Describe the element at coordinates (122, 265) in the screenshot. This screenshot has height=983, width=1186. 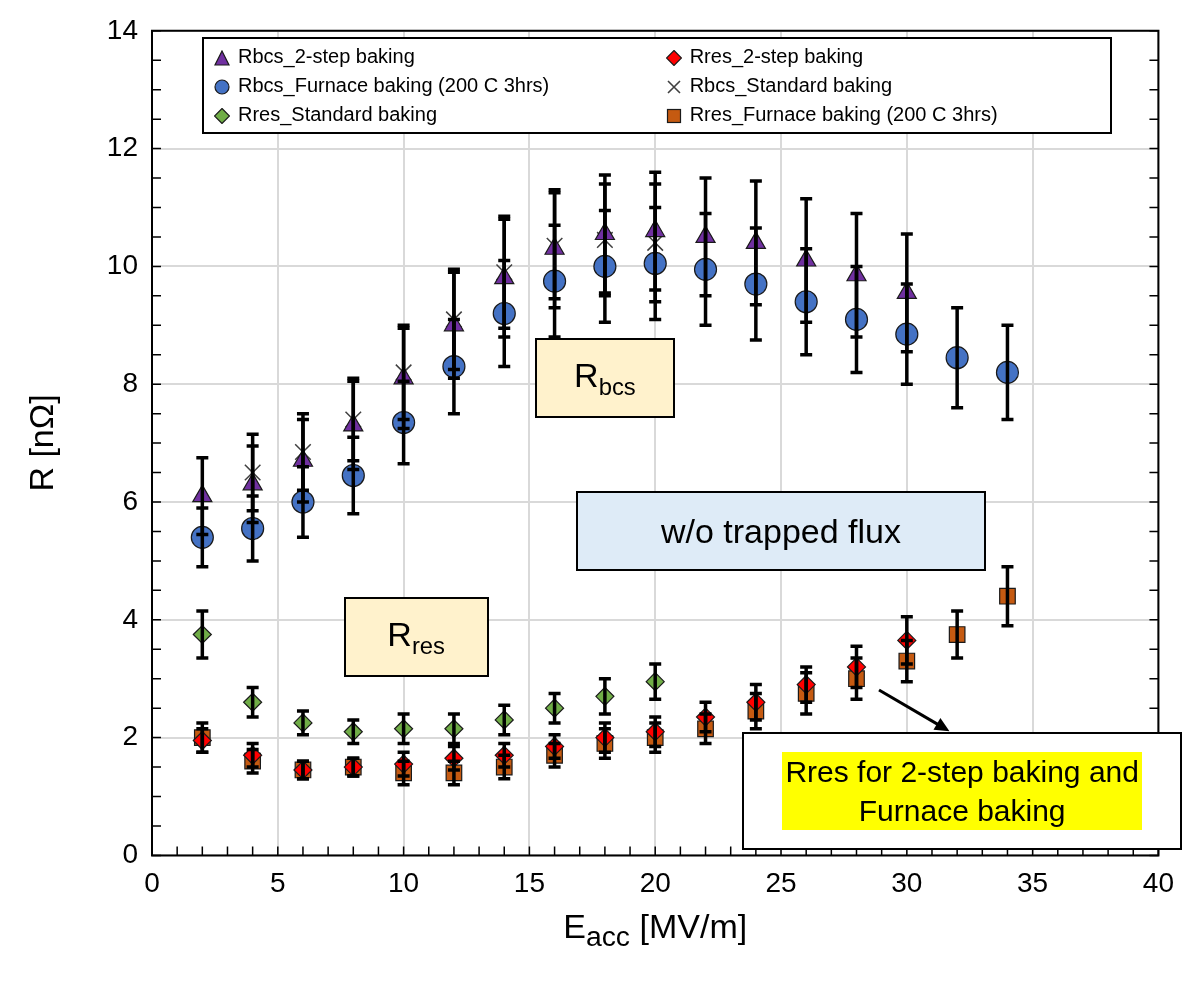
I see `y-tick-label: 10` at that location.